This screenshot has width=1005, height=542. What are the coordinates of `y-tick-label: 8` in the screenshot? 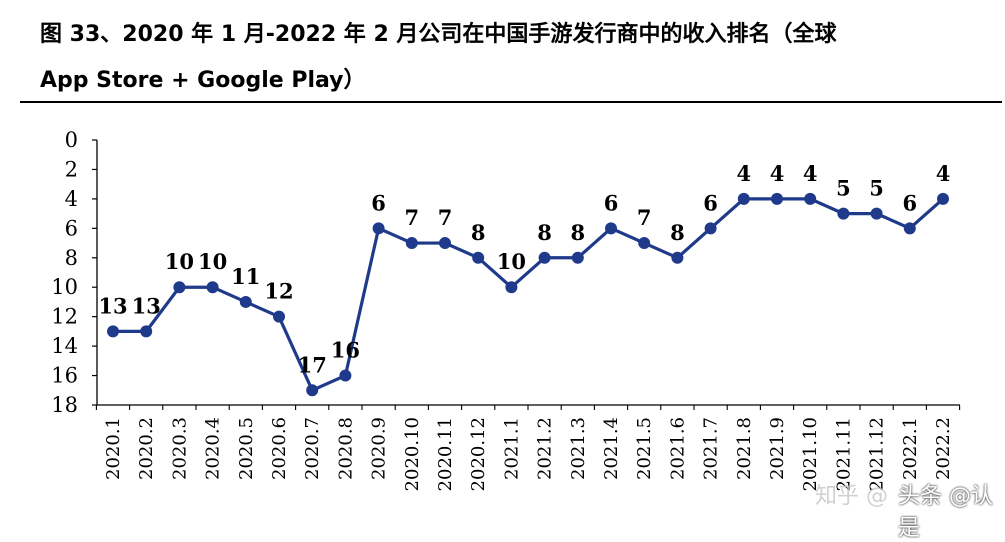 It's located at (71, 258).